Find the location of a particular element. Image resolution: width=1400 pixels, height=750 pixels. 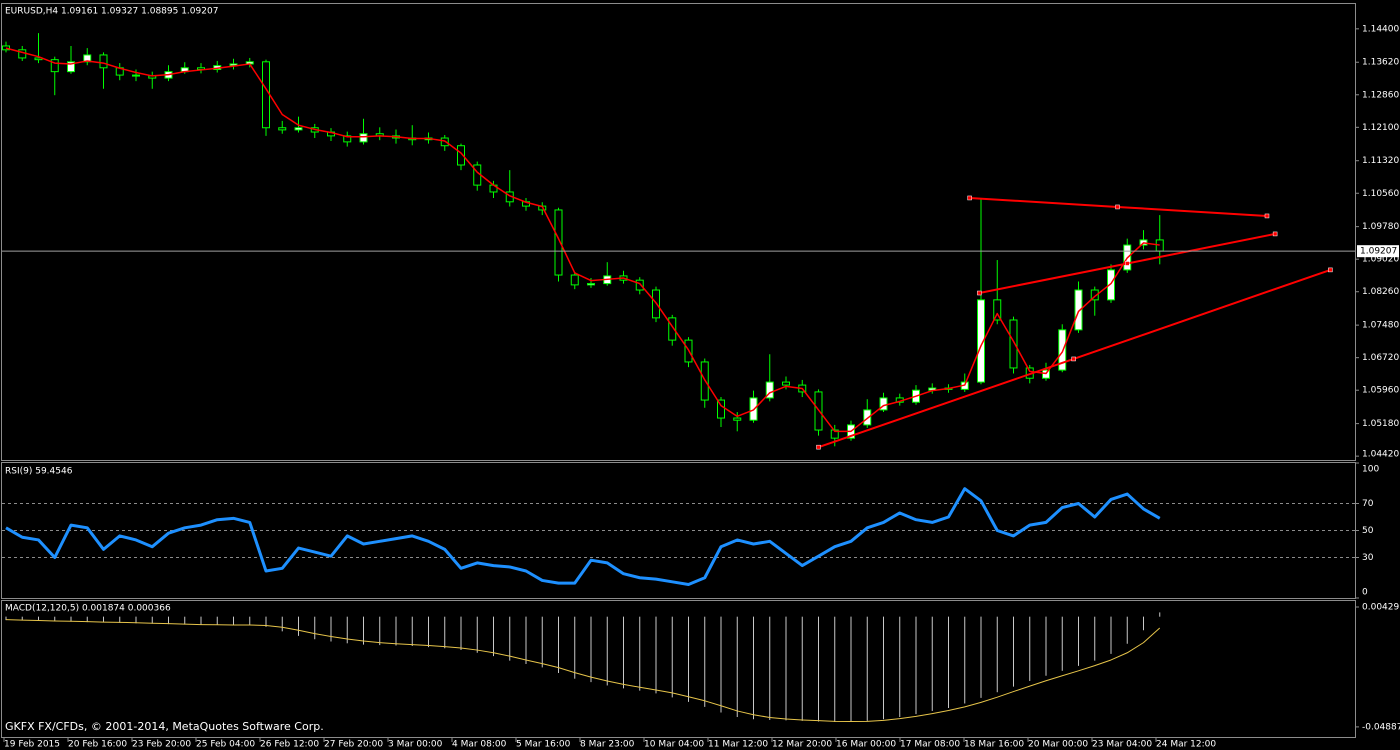

x-tick-label: 8 Mar 23:00 is located at coordinates (607, 745).